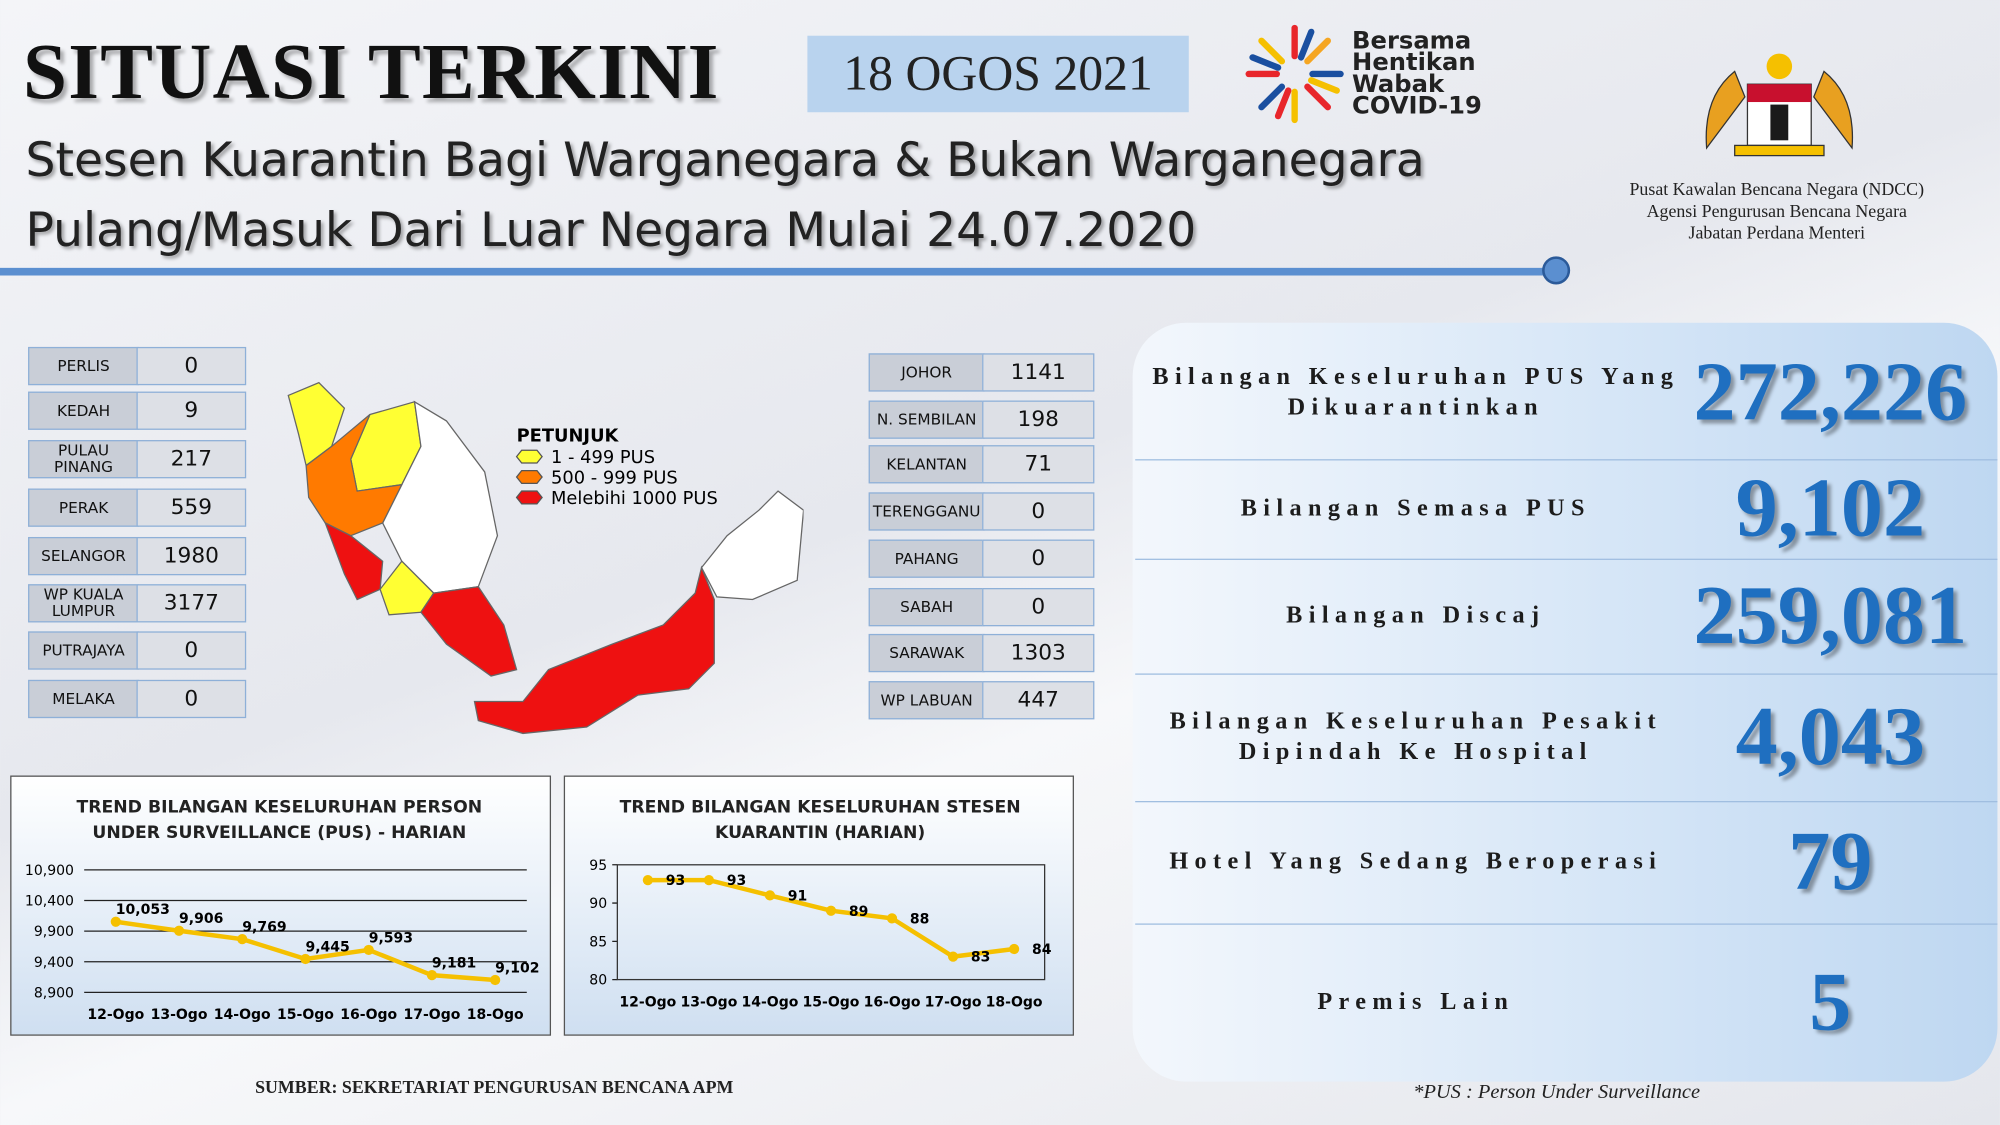 Image resolution: width=2000 pixels, height=1125 pixels. I want to click on stat-value: 5, so click(1830, 1002).